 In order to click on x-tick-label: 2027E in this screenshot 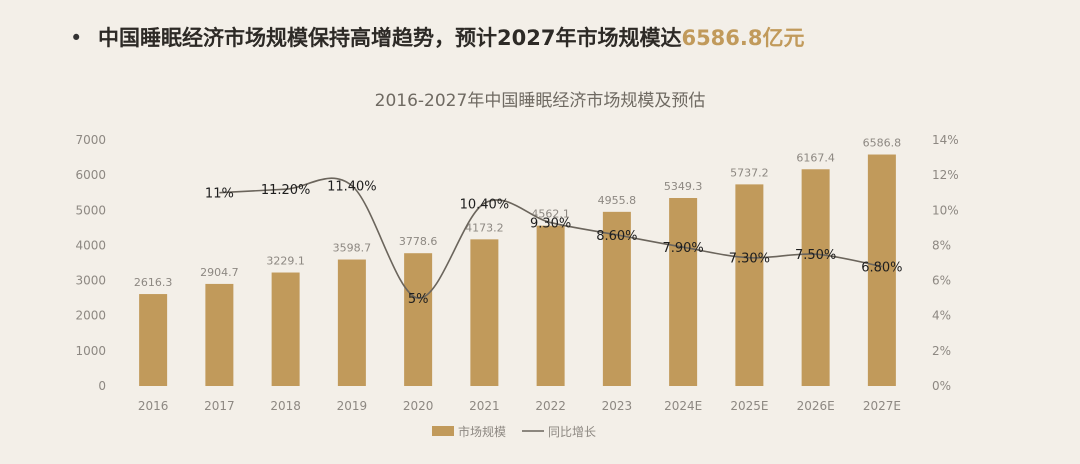, I will do `click(882, 406)`.